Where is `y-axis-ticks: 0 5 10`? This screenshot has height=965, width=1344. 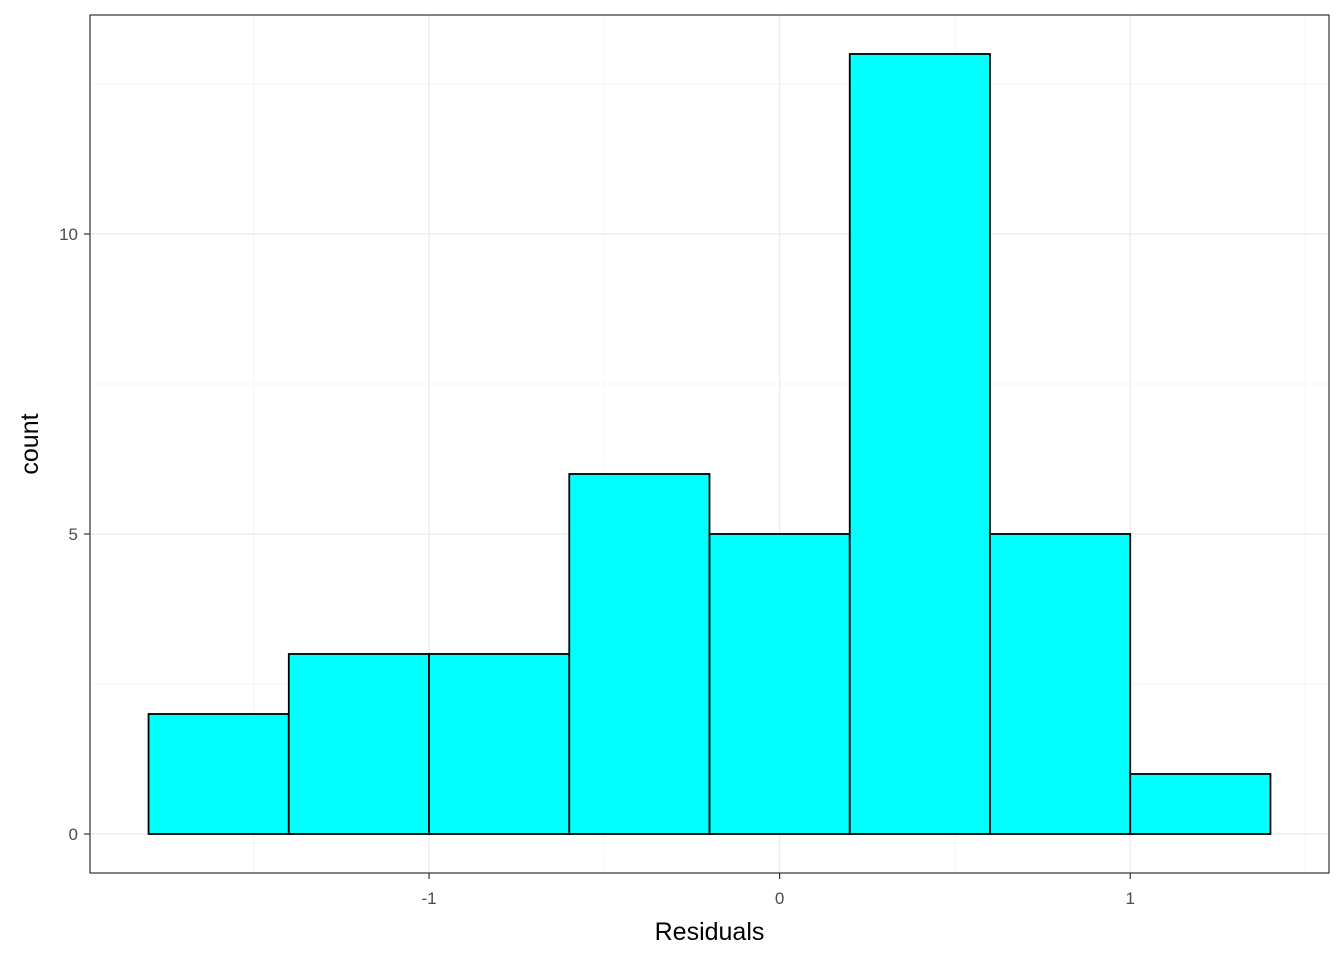
y-axis-ticks: 0 5 10 is located at coordinates (74, 534).